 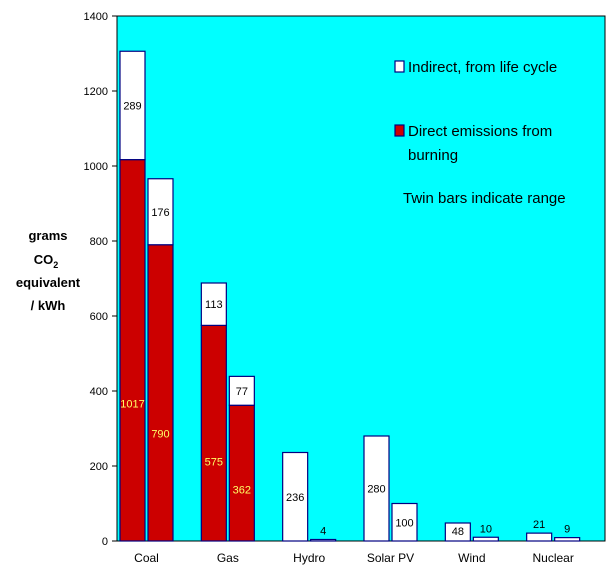 I want to click on bar-indirect-label: 9, so click(x=567, y=530).